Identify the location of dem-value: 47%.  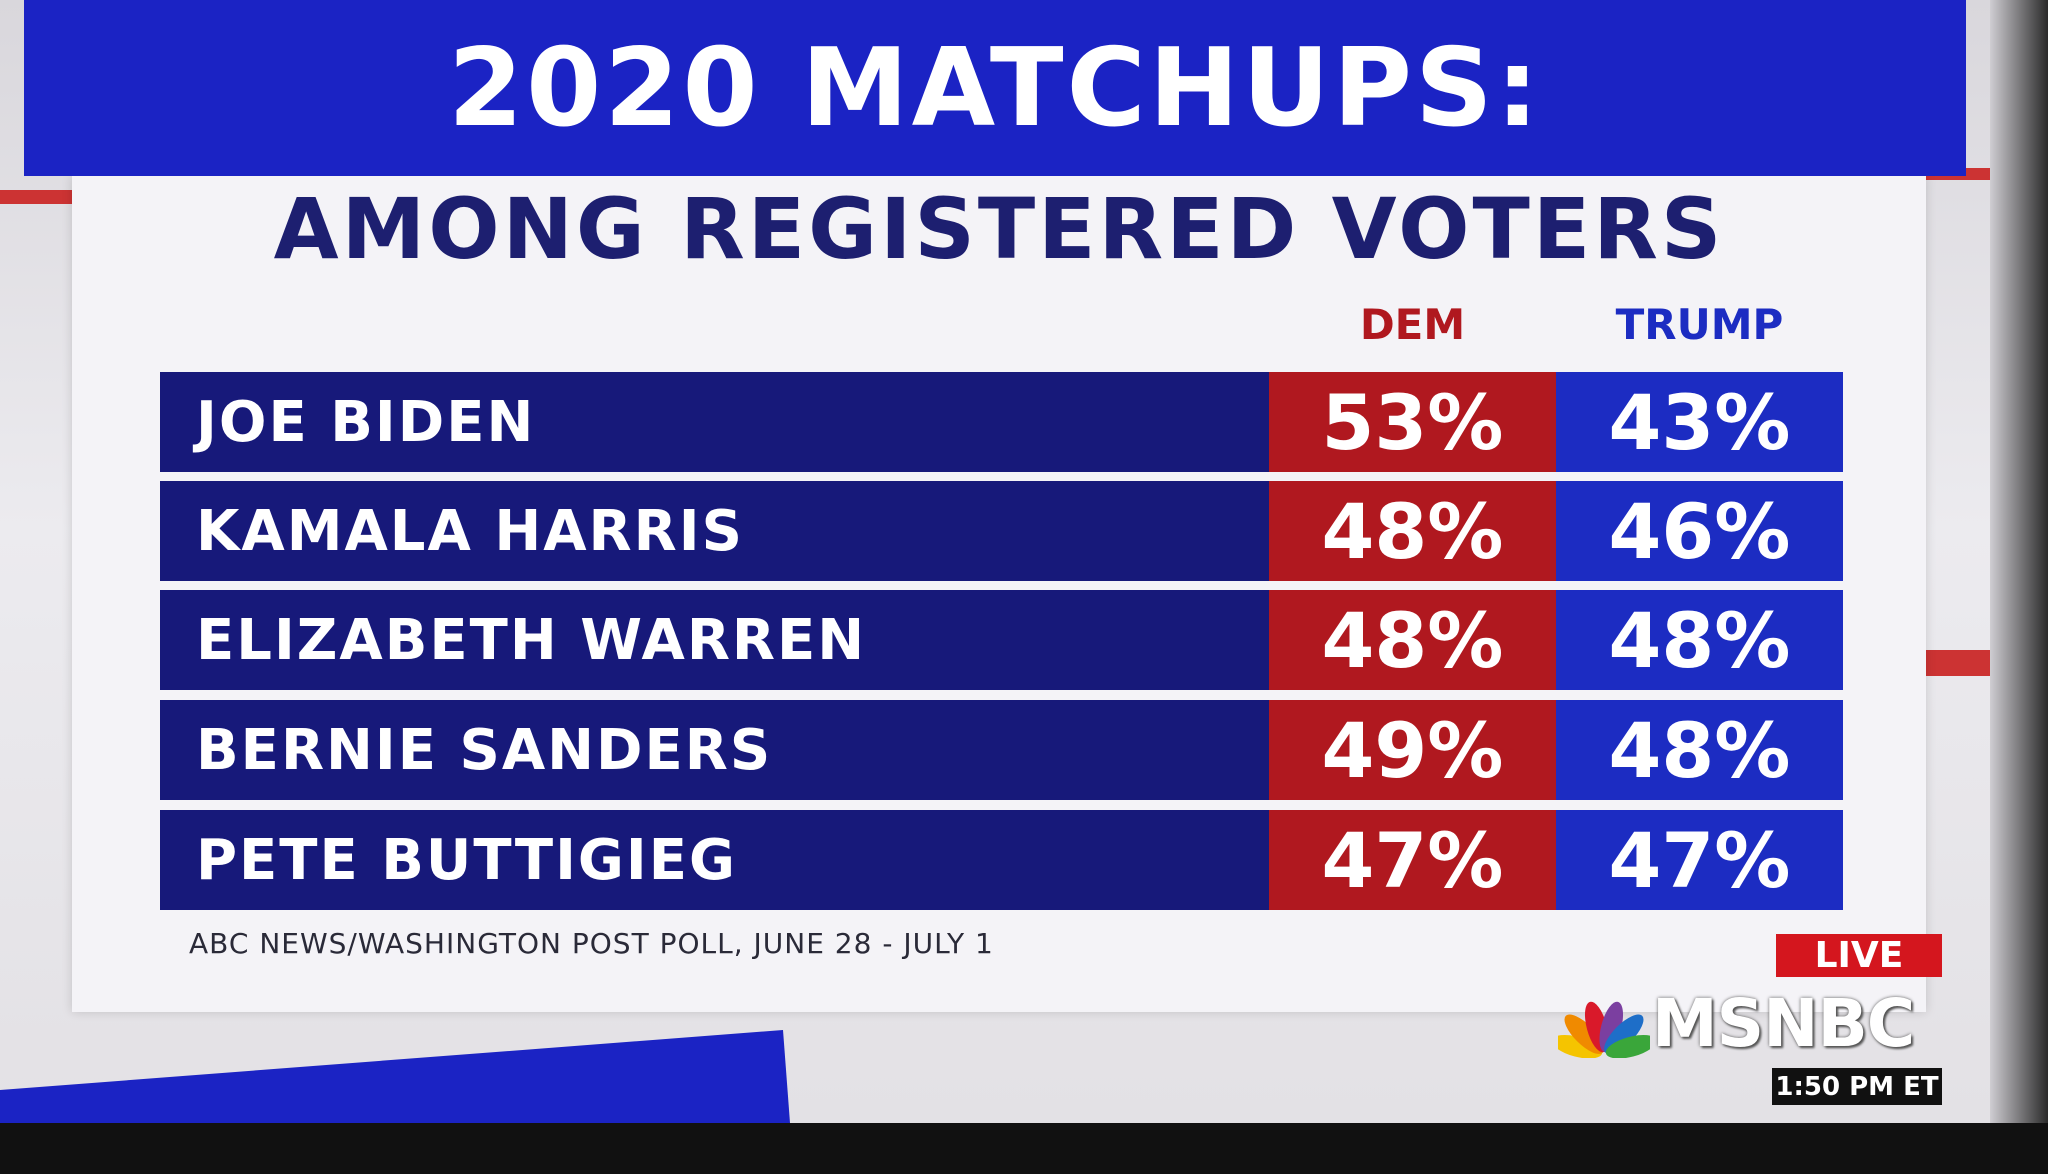
(1412, 860).